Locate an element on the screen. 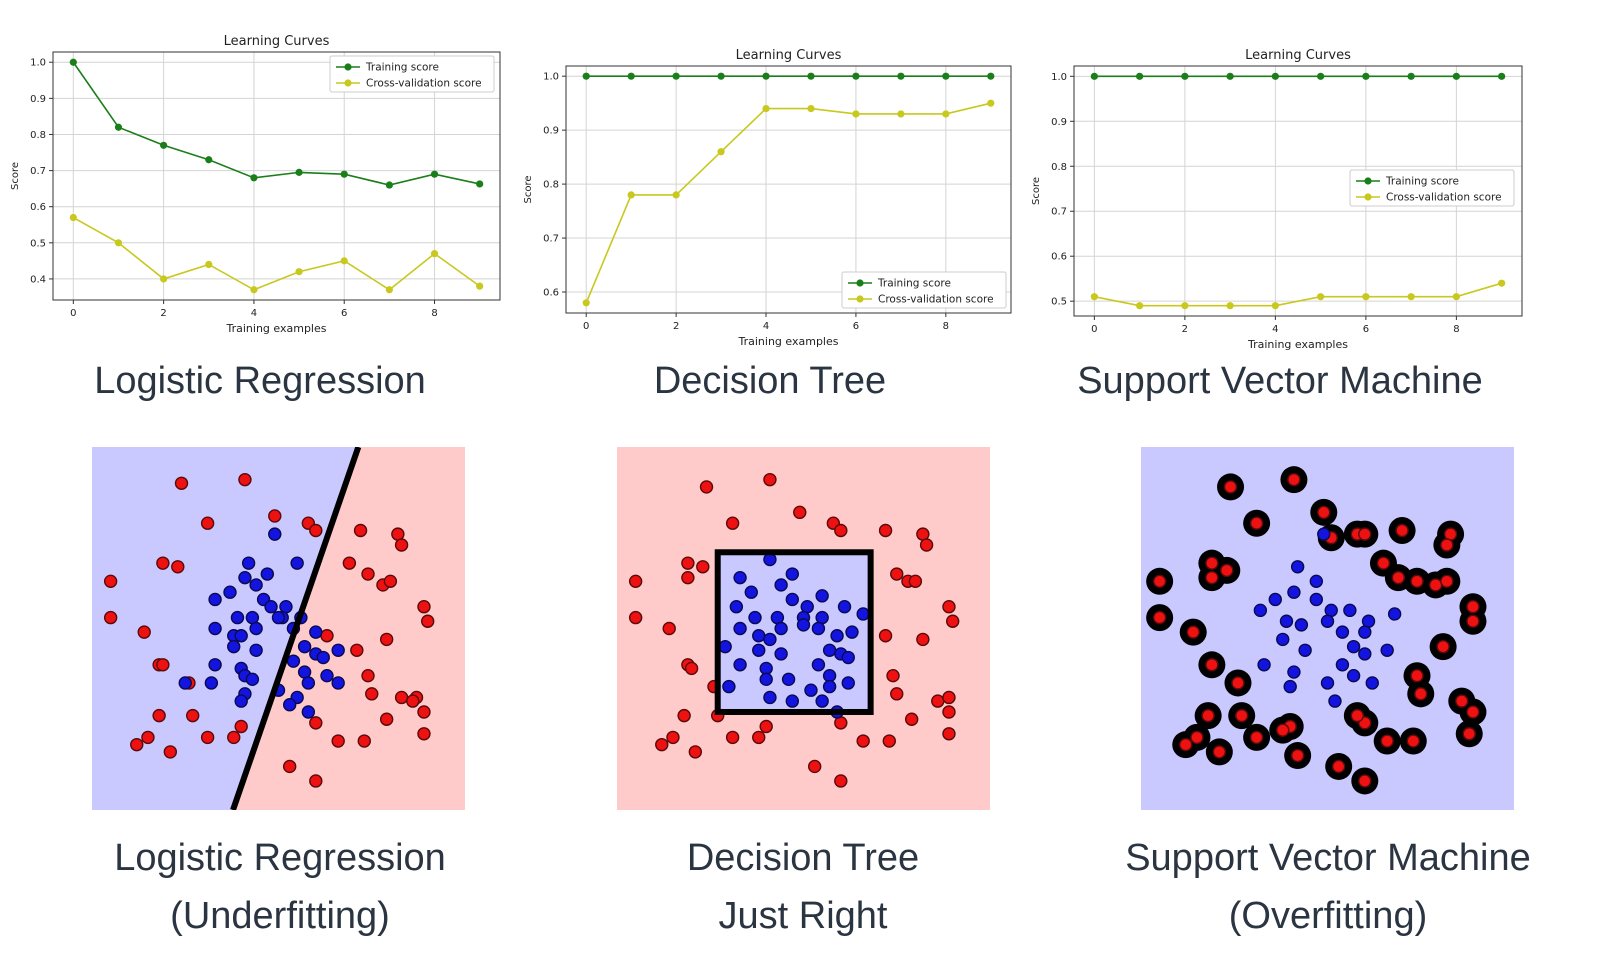 This screenshot has height=958, width=1600. y-tick-label: 0.9 is located at coordinates (1059, 122).